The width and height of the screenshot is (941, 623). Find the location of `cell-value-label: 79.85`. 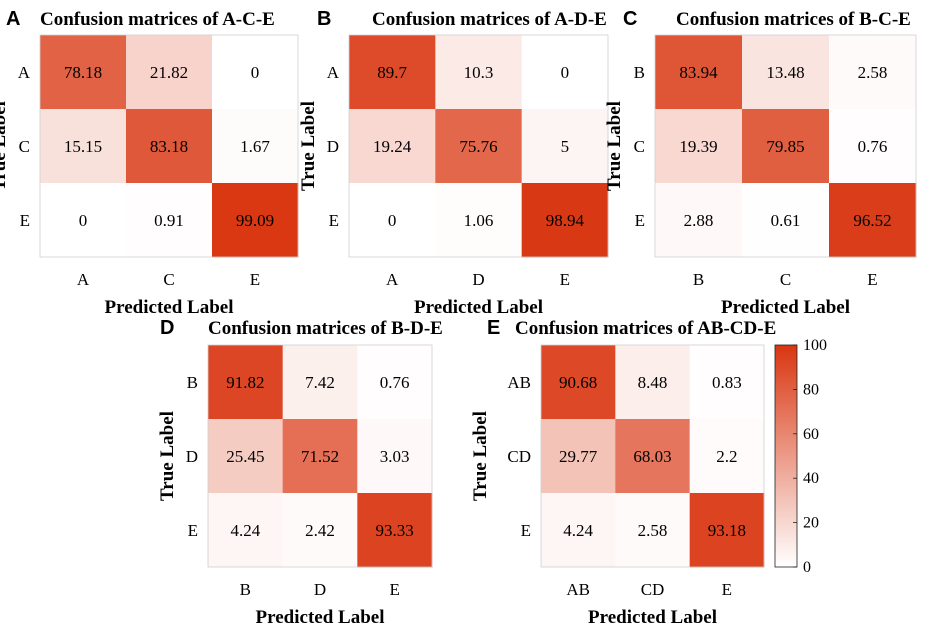

cell-value-label: 79.85 is located at coordinates (785, 146).